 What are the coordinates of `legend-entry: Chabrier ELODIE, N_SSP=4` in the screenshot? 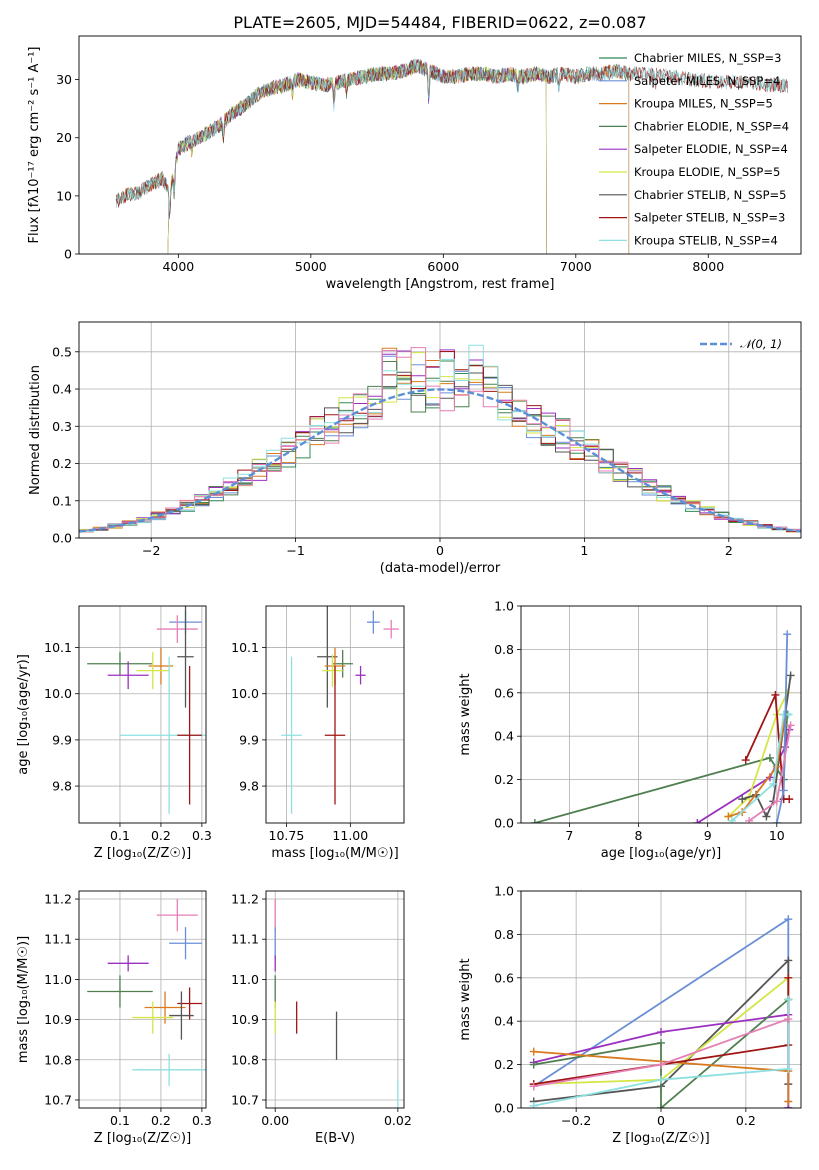 It's located at (711, 126).